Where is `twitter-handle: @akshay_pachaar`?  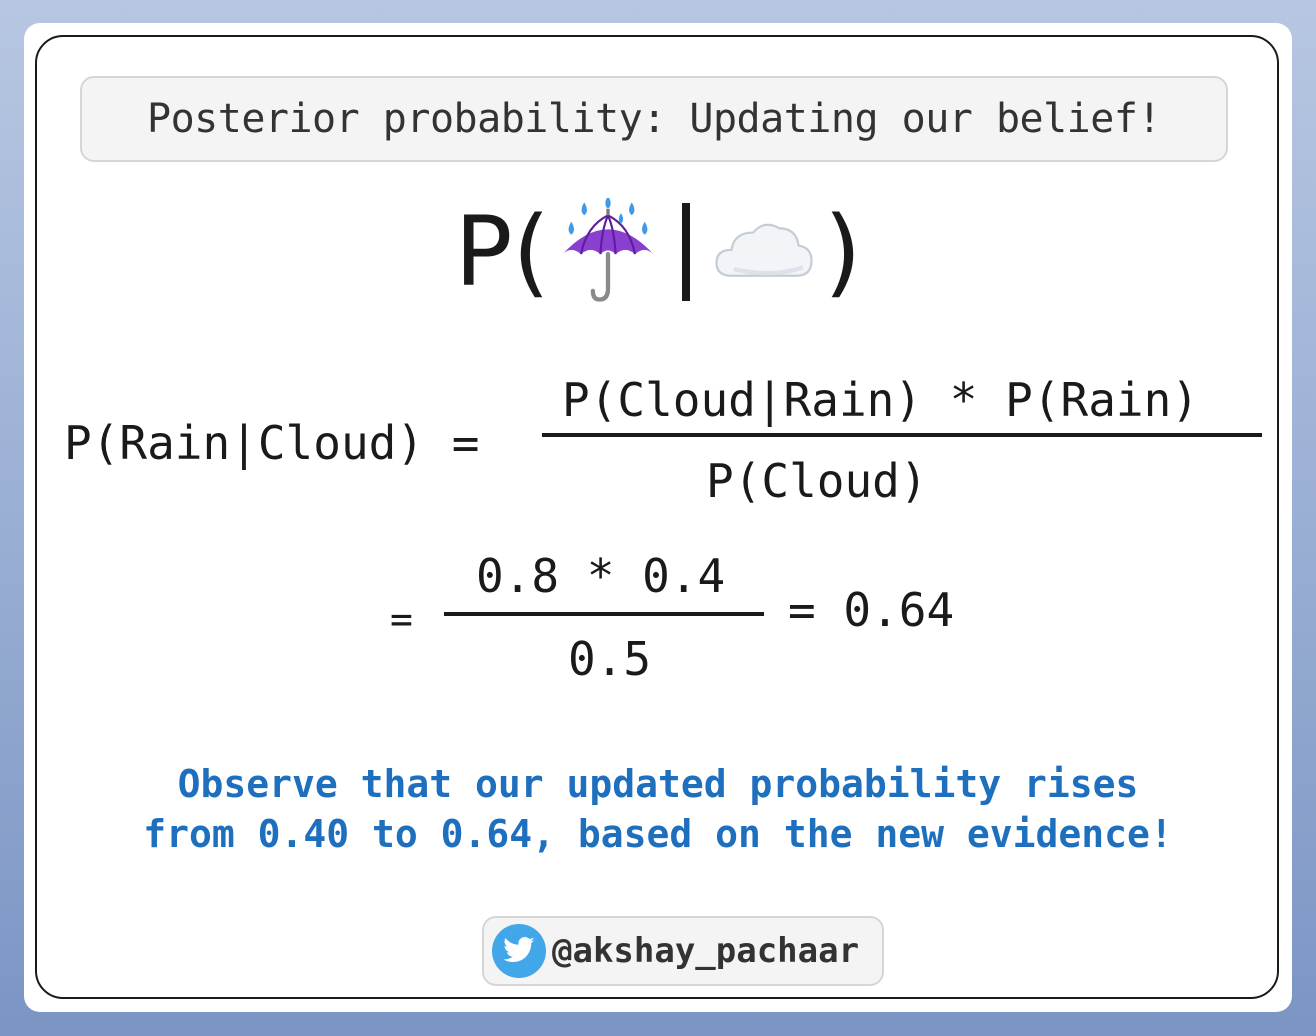 twitter-handle: @akshay_pachaar is located at coordinates (706, 951).